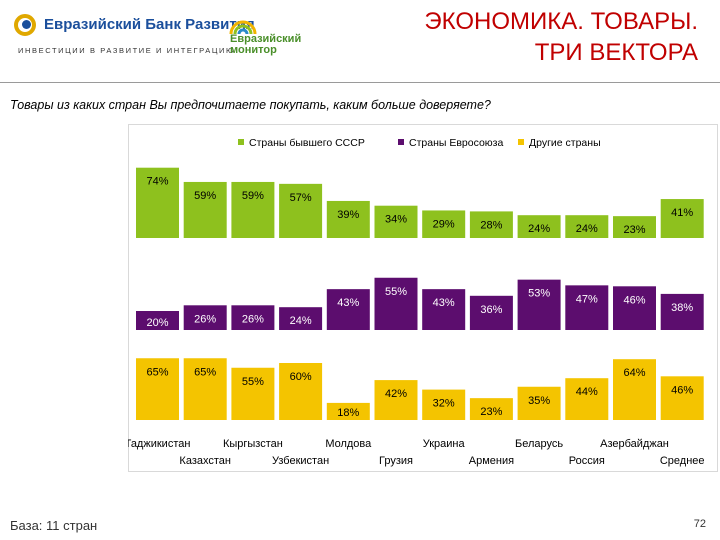 The width and height of the screenshot is (720, 540). What do you see at coordinates (491, 461) in the screenshot?
I see `category-label-8: Армения` at bounding box center [491, 461].